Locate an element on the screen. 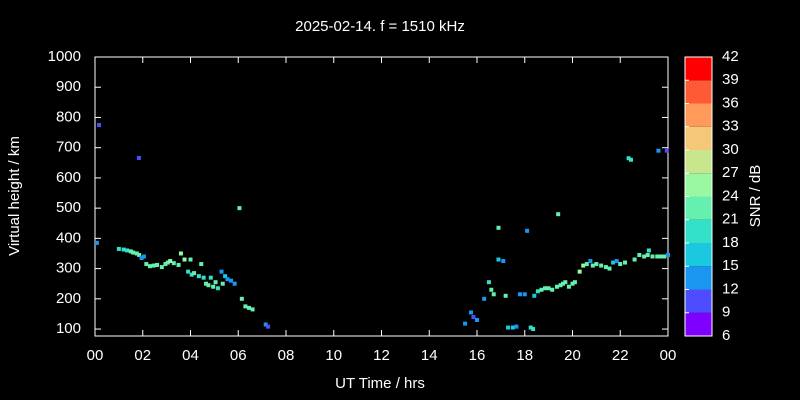 This screenshot has height=400, width=800. colorbar-frame is located at coordinates (698, 196).